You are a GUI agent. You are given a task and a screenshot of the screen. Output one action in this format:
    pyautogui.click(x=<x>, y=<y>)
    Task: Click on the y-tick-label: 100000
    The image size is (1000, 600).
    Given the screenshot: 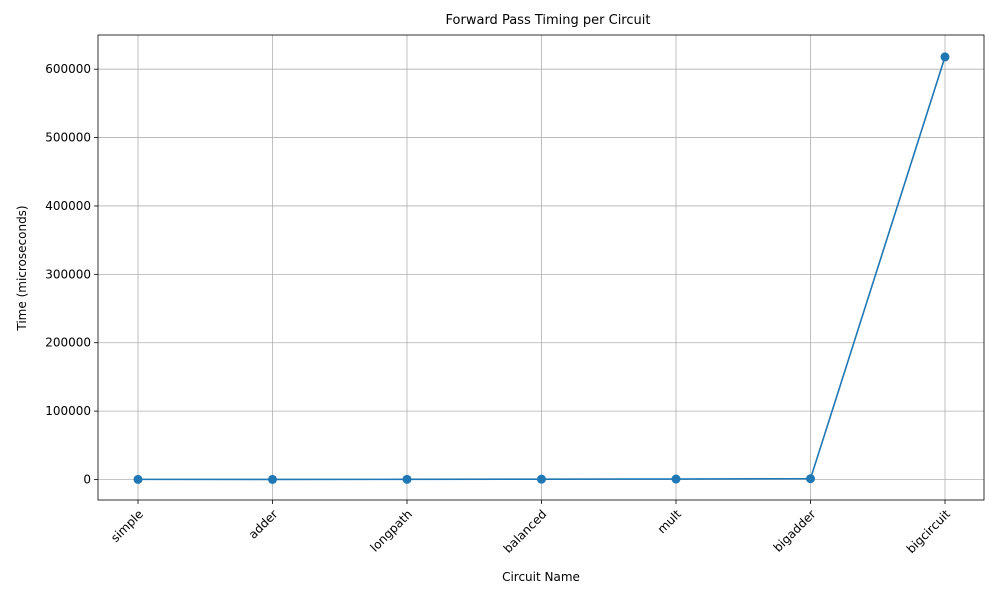 What is the action you would take?
    pyautogui.click(x=68, y=411)
    